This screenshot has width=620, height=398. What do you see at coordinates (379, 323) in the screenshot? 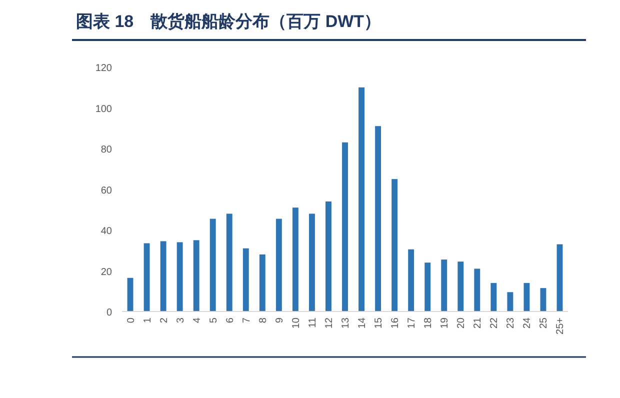
I see `x-tick-label: 15` at bounding box center [379, 323].